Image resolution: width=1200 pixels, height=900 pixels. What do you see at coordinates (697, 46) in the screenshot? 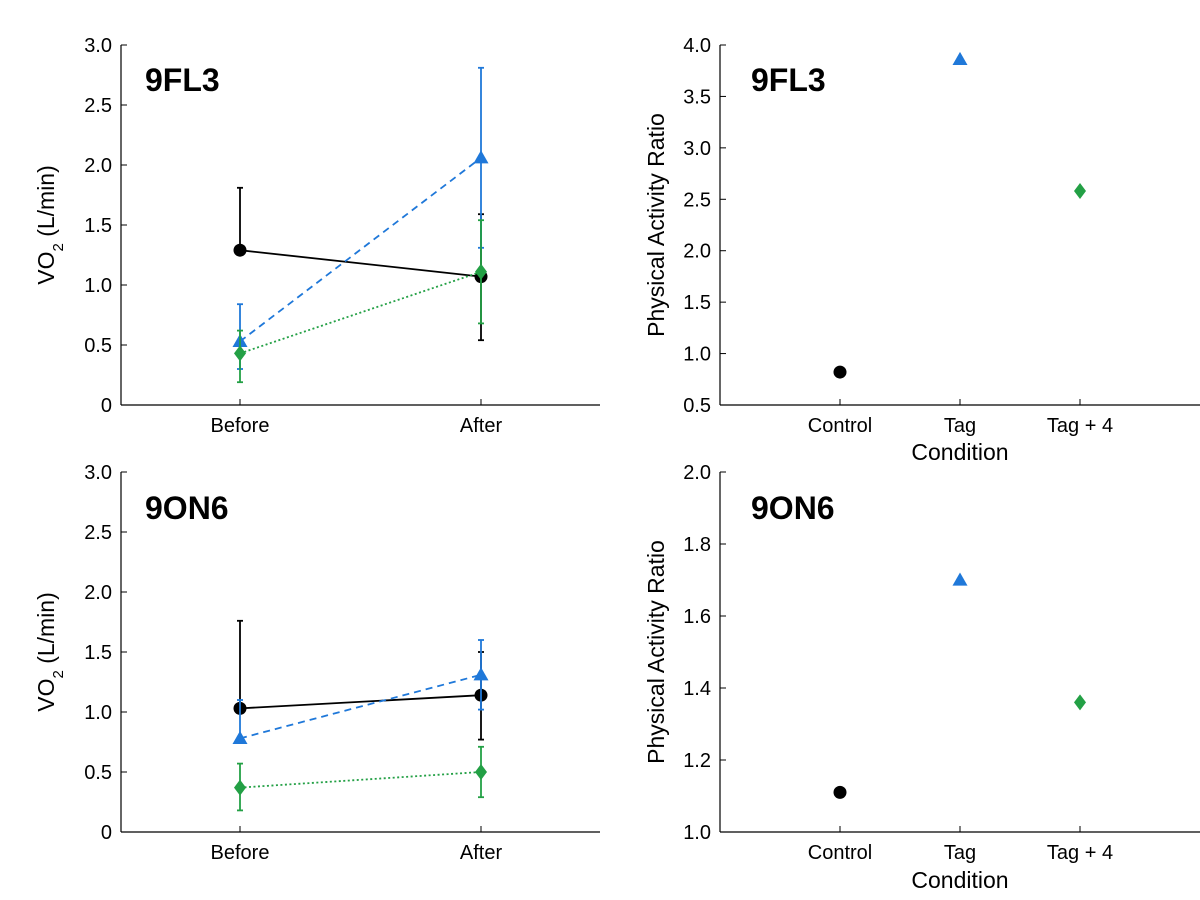
I see `y-tick-label: 4.0` at bounding box center [697, 46].